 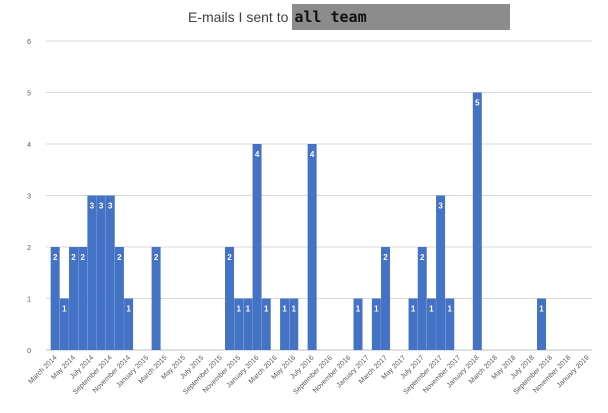 What do you see at coordinates (477, 103) in the screenshot?
I see `bar-data-label: 5` at bounding box center [477, 103].